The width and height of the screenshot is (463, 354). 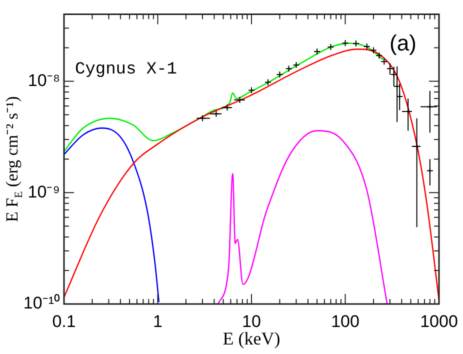 I want to click on y-axis-title: E FE (erg cm⁻² s⁻¹), so click(x=13, y=159).